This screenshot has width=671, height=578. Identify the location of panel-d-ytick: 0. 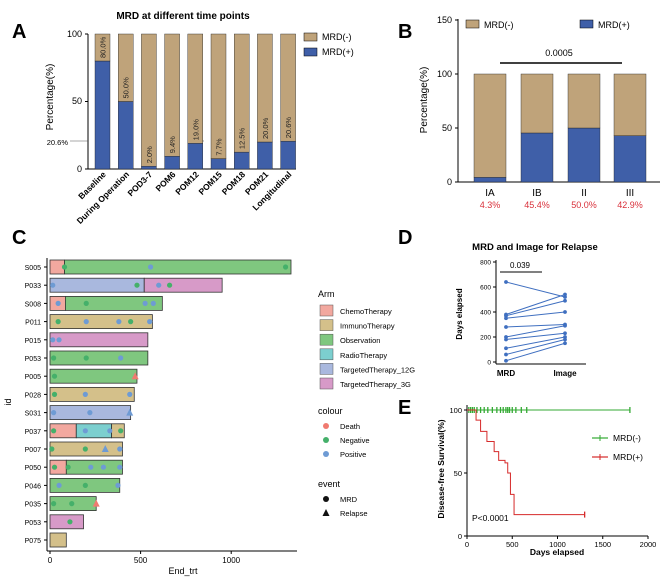
(489, 363).